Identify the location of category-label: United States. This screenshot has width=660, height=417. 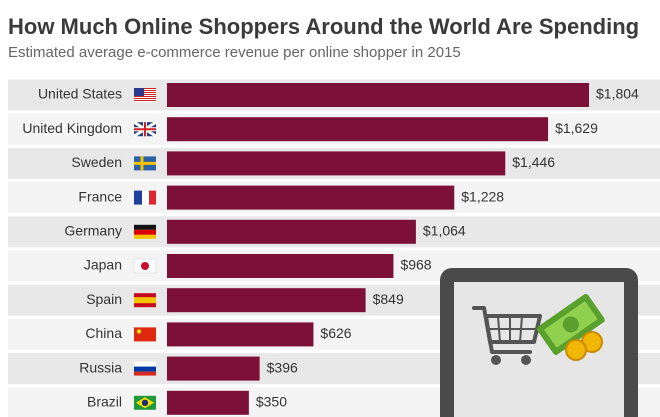
(80, 94).